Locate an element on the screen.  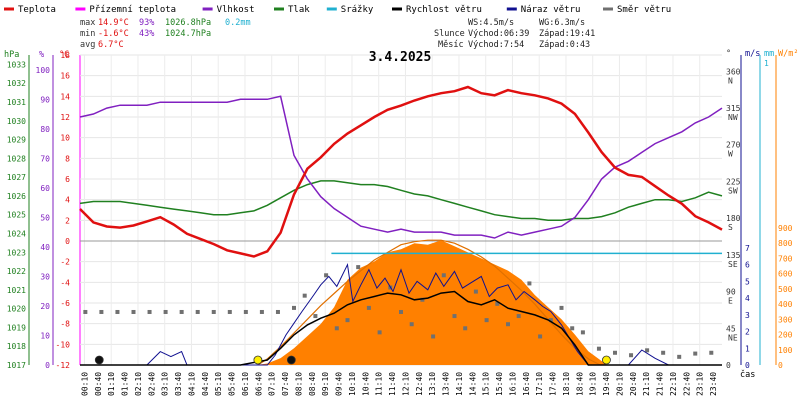
x-tick-label: 21:10 is located at coordinates (646, 384).